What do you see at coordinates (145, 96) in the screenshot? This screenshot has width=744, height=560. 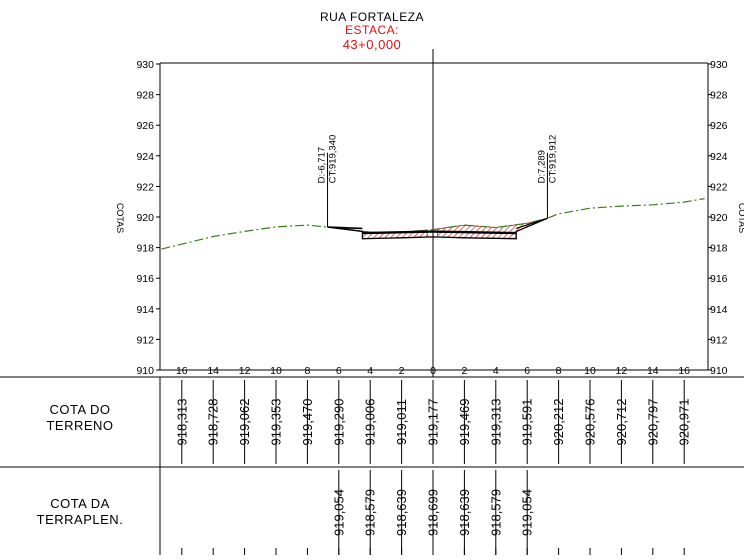 I see `y-tick-label-left: 928` at bounding box center [145, 96].